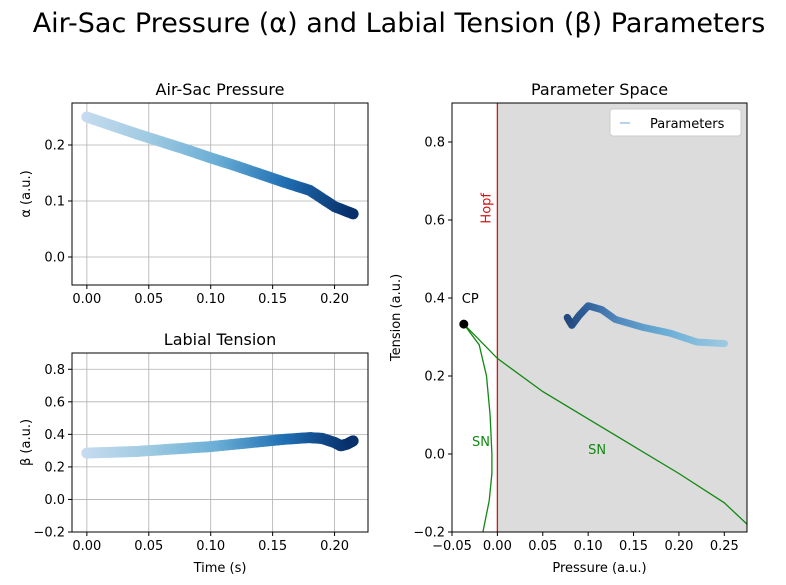 The width and height of the screenshot is (786, 585). I want to click on y-axis-label: Tension (a.u.), so click(396, 318).